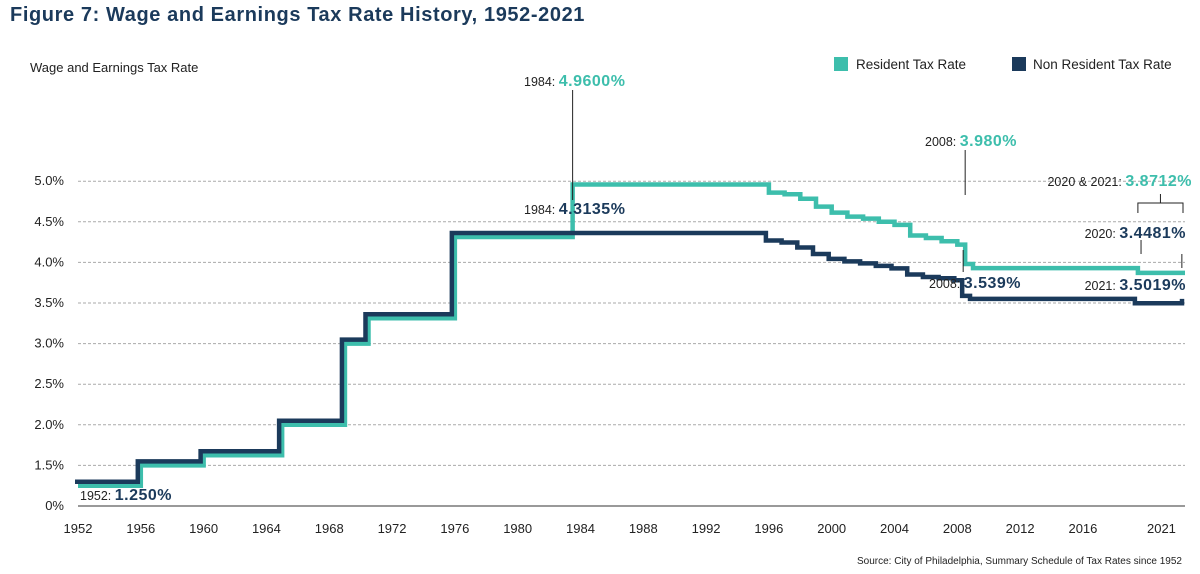  What do you see at coordinates (942, 142) in the screenshot?
I see `annotation-2008-resident-prefix: 2008:` at bounding box center [942, 142].